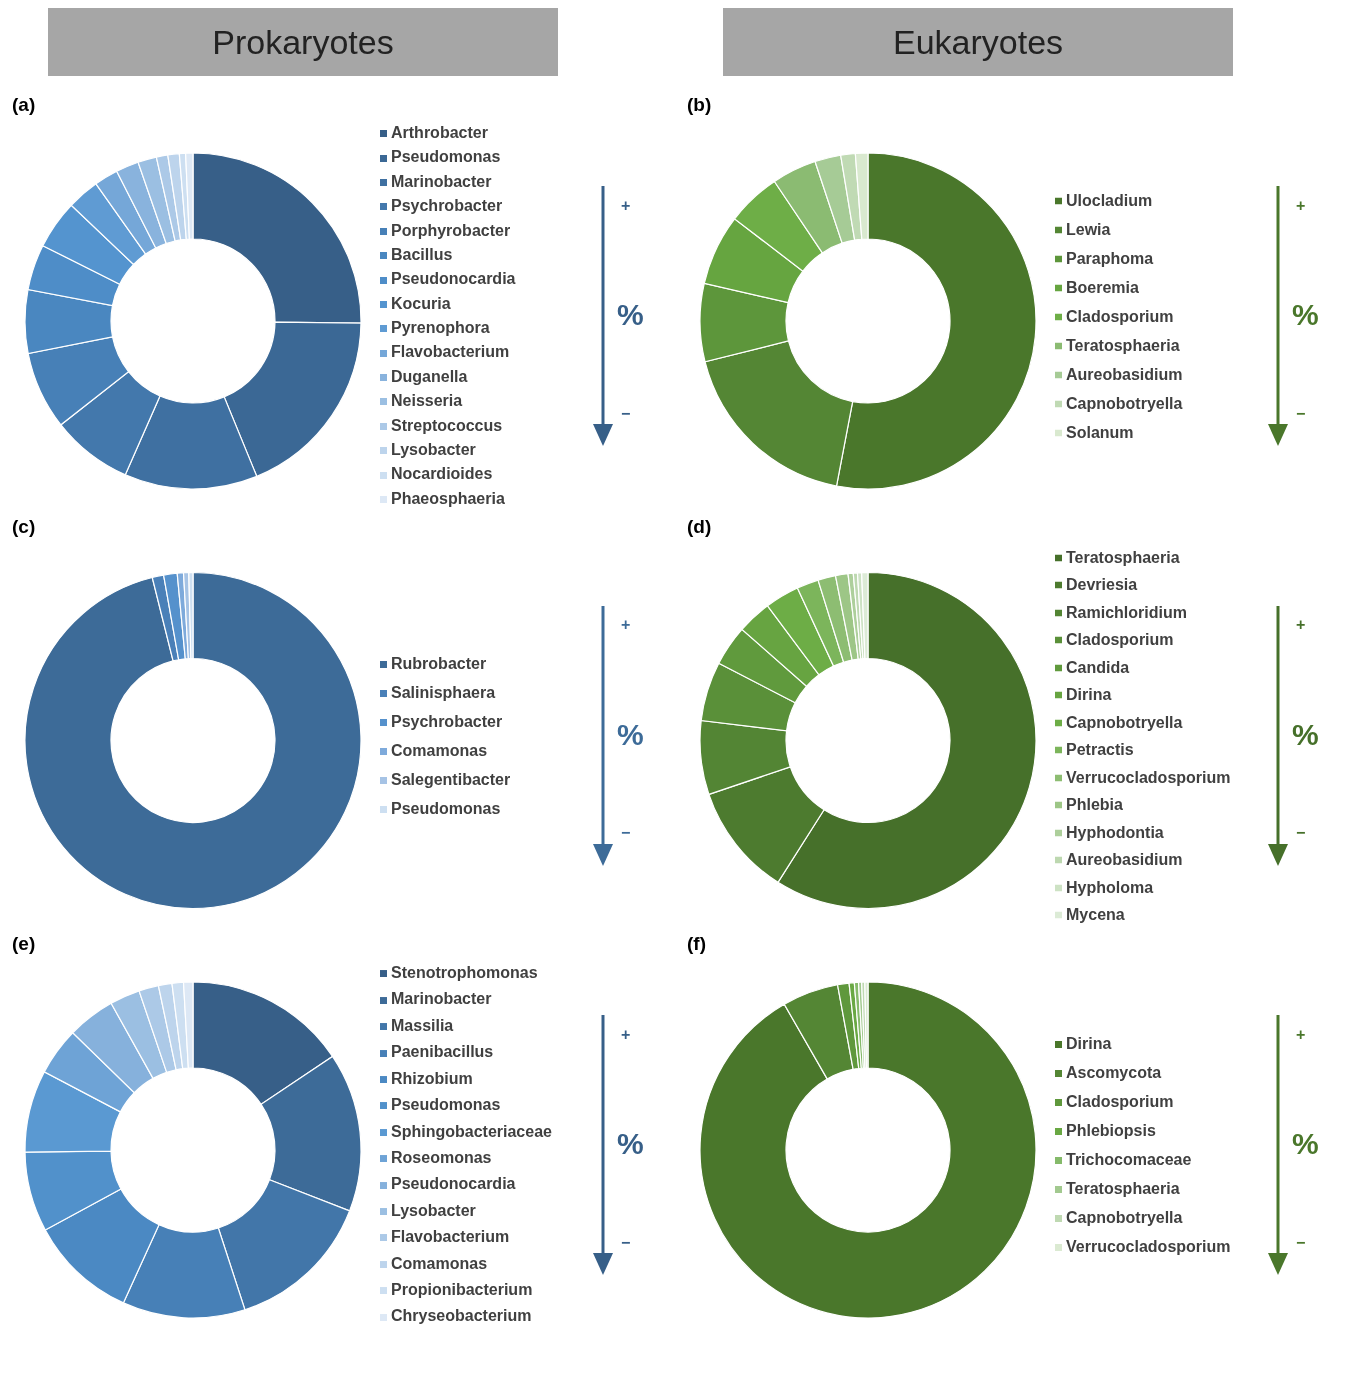  What do you see at coordinates (1110, 258) in the screenshot?
I see `legend-label: Paraphoma` at bounding box center [1110, 258].